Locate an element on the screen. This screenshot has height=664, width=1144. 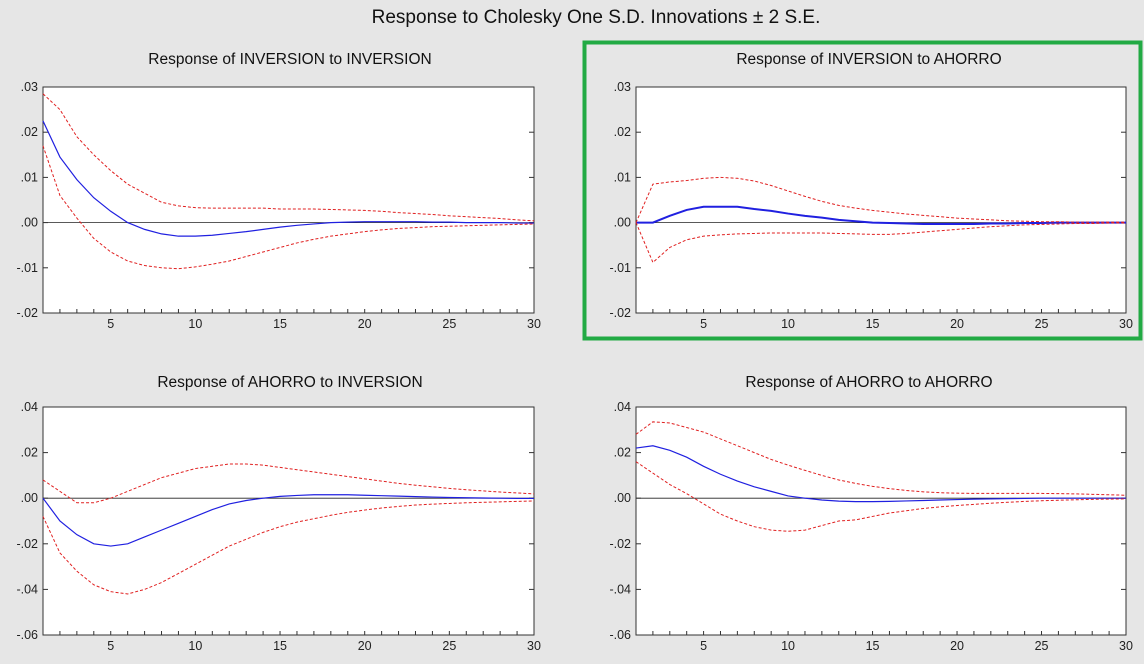
panel-title: Response of AHORRO to AHORRO is located at coordinates (868, 382).